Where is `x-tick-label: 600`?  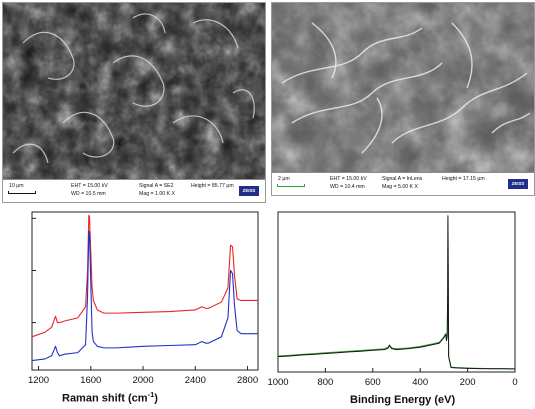
x-tick-label: 600 is located at coordinates (373, 382).